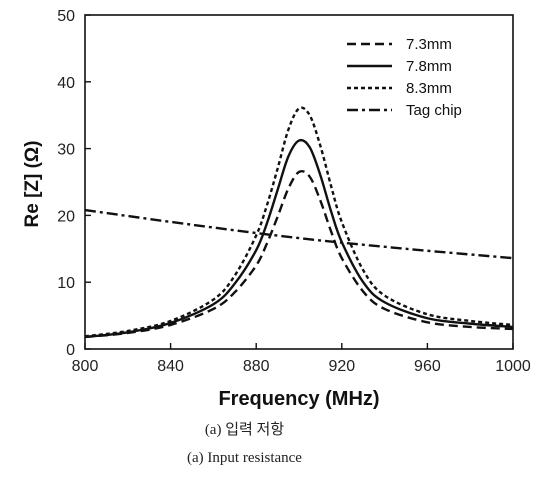 The height and width of the screenshot is (482, 541). What do you see at coordinates (170, 366) in the screenshot?
I see `x-tick-label: 840` at bounding box center [170, 366].